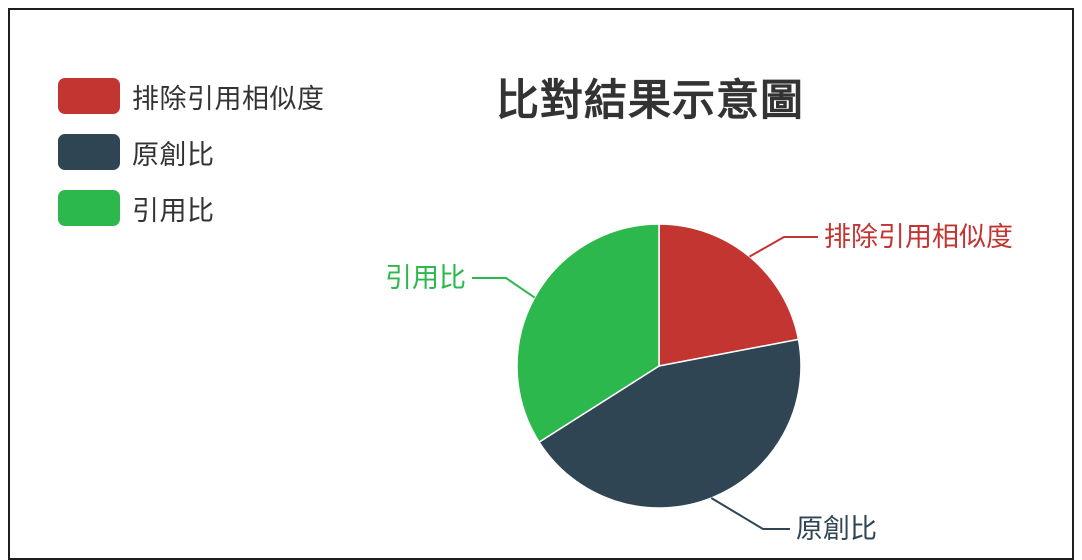  I want to click on legend-item-citation: 引用比, so click(191, 208).